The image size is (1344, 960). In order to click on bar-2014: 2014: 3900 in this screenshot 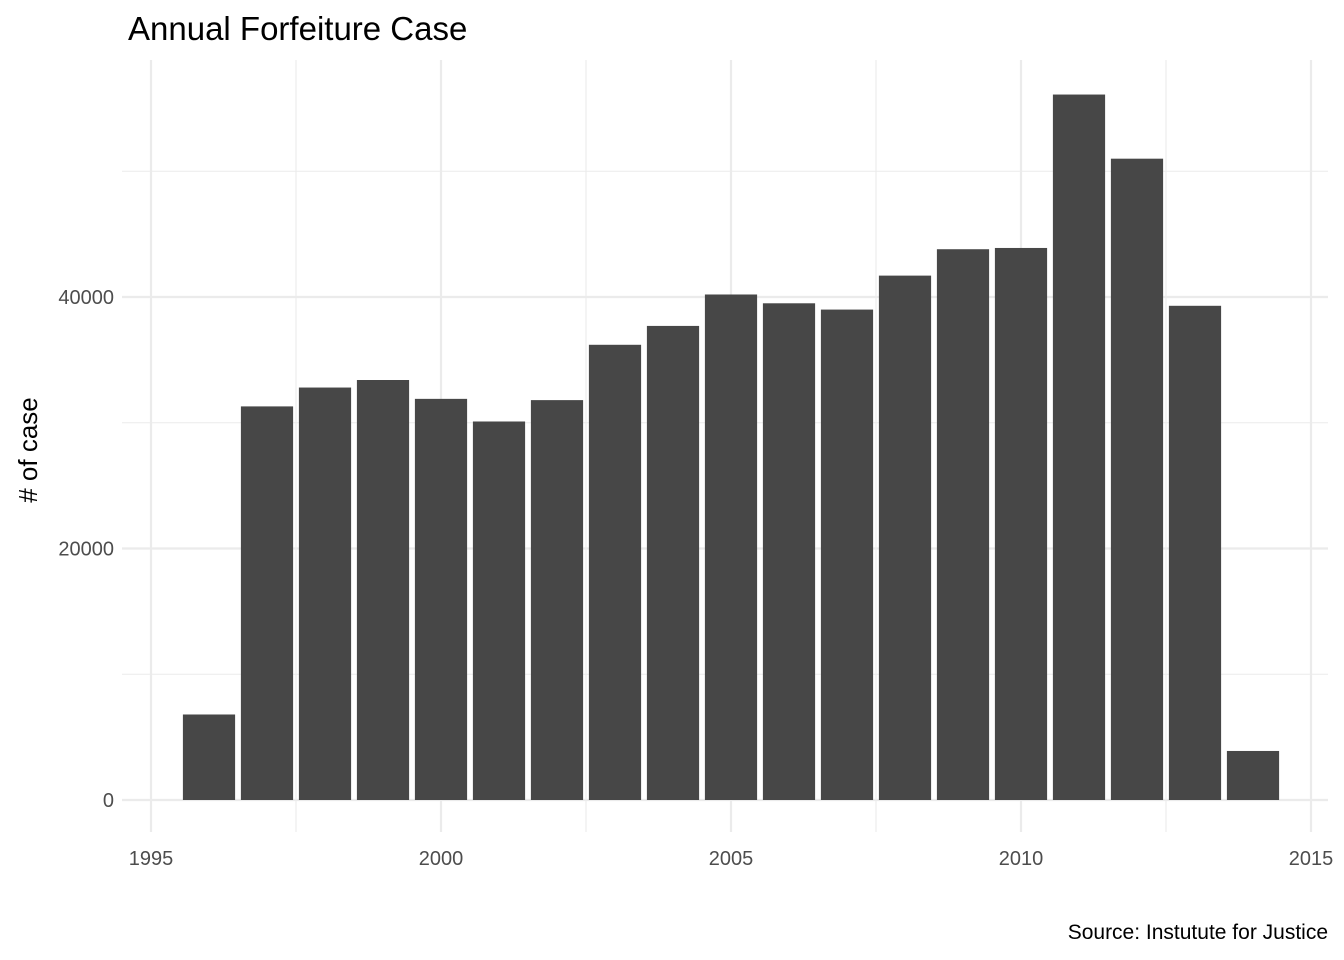, I will do `click(1253, 775)`.